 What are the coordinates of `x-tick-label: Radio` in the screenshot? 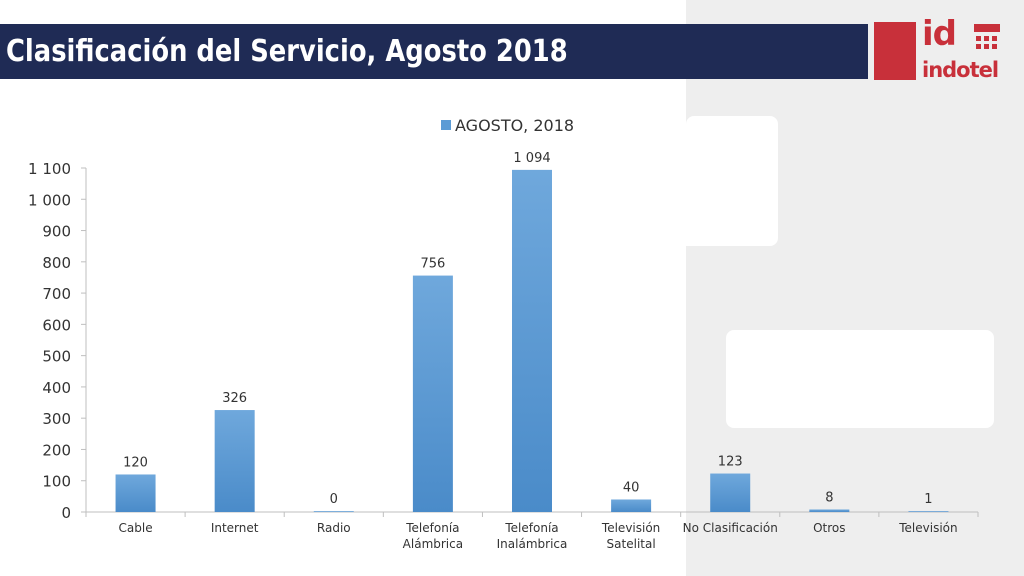 It's located at (334, 528).